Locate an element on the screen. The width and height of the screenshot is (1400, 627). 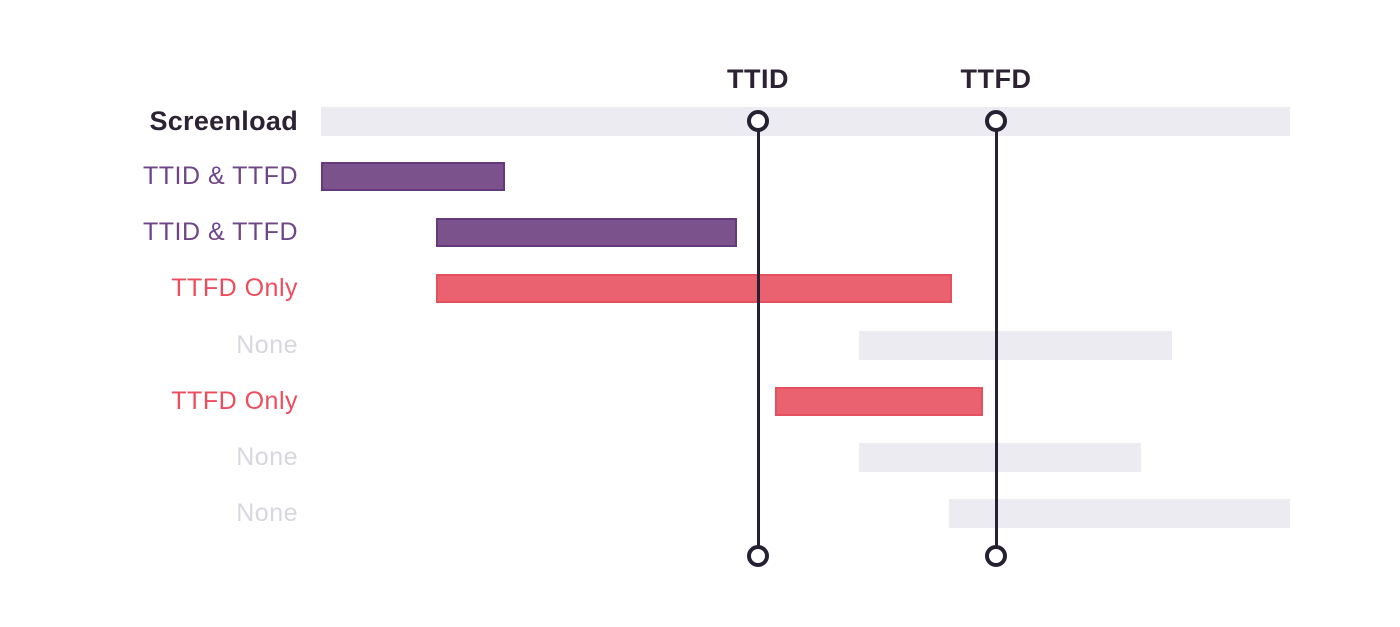
row-label-none-7: None is located at coordinates (267, 513).